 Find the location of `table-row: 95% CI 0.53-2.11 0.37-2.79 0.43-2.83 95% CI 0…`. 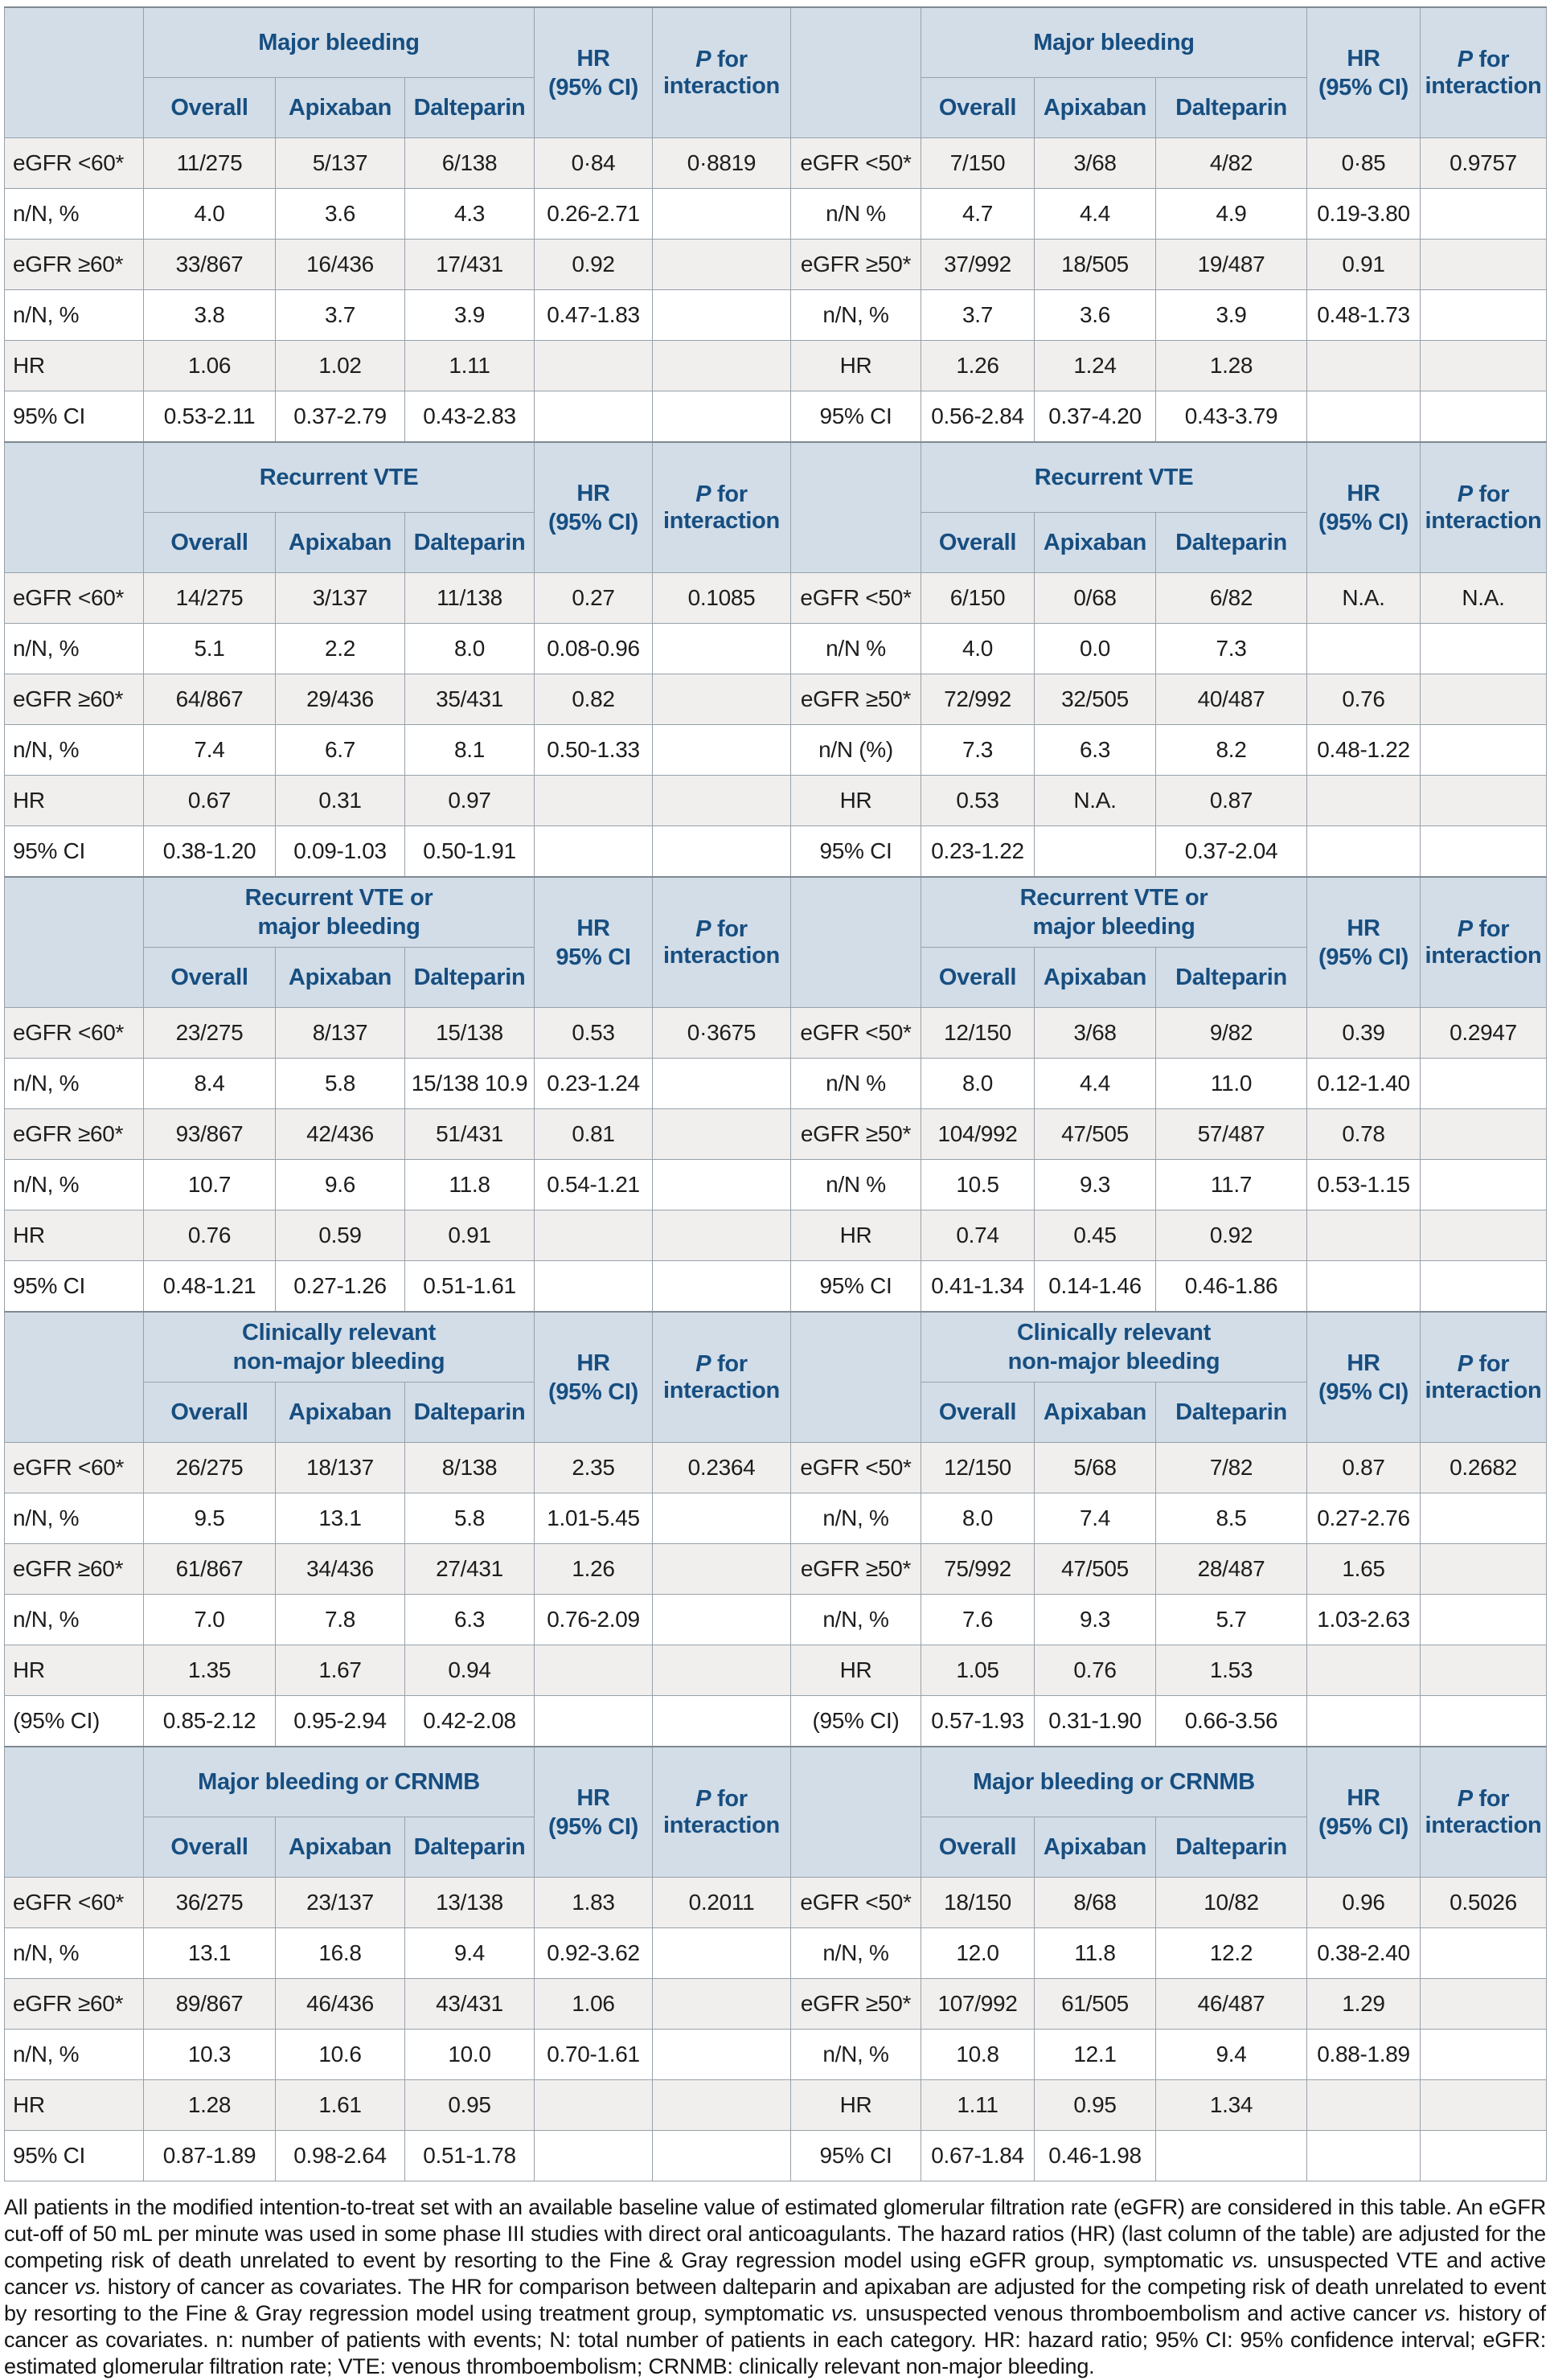

table-row: 95% CI 0.53-2.11 0.37-2.79 0.43-2.83 95% CI 0… is located at coordinates (775, 417).